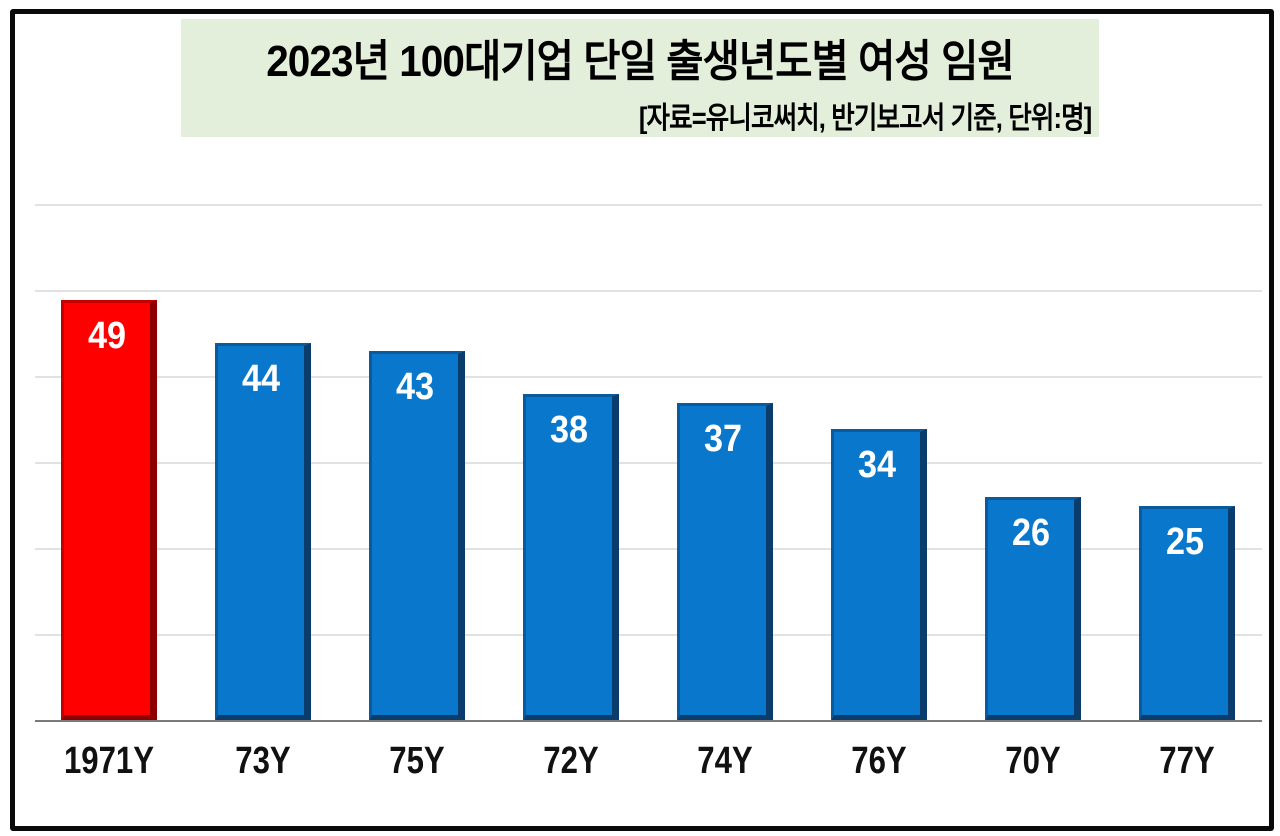 The width and height of the screenshot is (1280, 836). What do you see at coordinates (877, 464) in the screenshot?
I see `bar-value-label: 34` at bounding box center [877, 464].